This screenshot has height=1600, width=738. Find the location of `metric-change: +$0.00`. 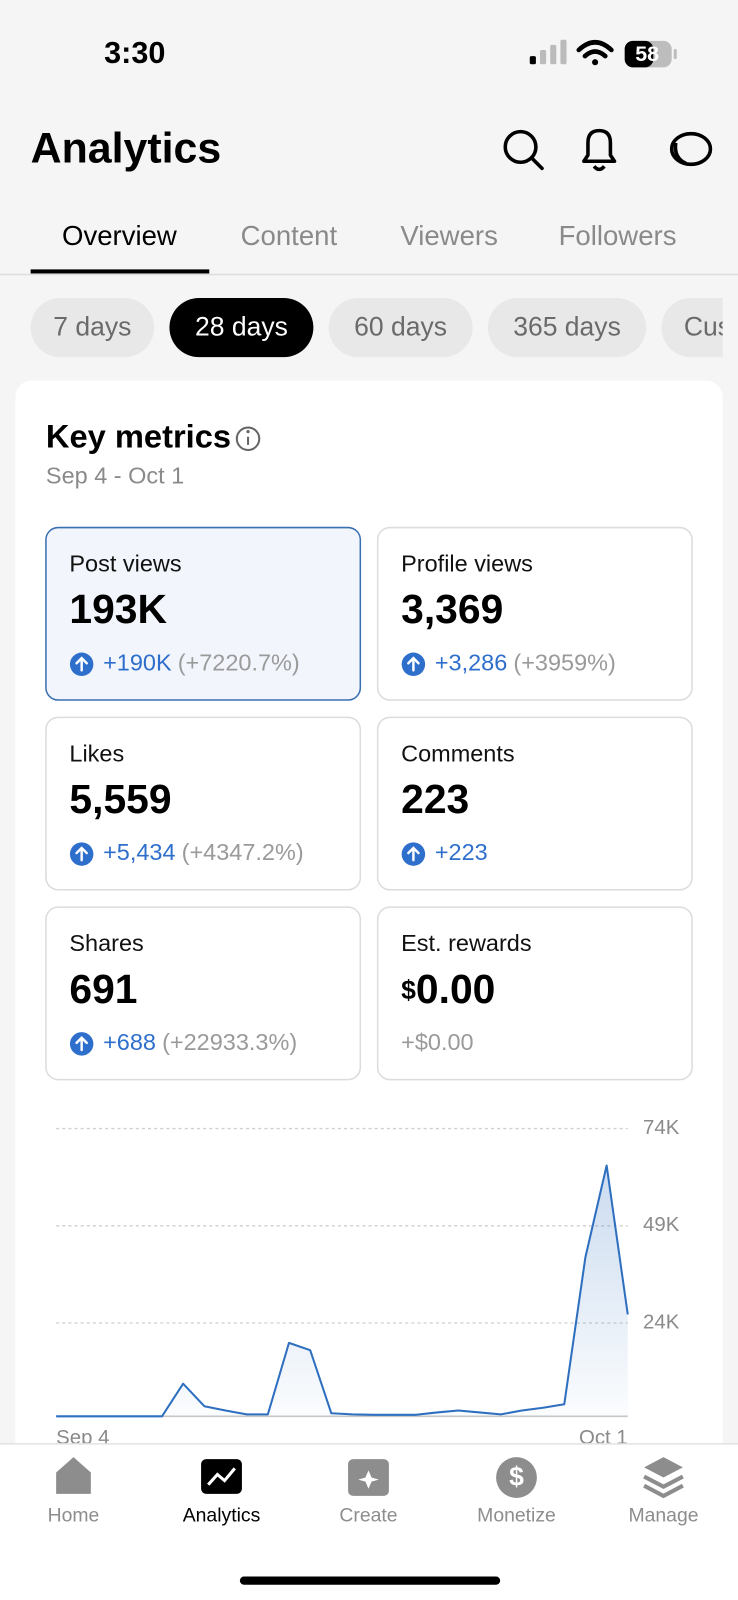

metric-change: +$0.00 is located at coordinates (437, 1042).